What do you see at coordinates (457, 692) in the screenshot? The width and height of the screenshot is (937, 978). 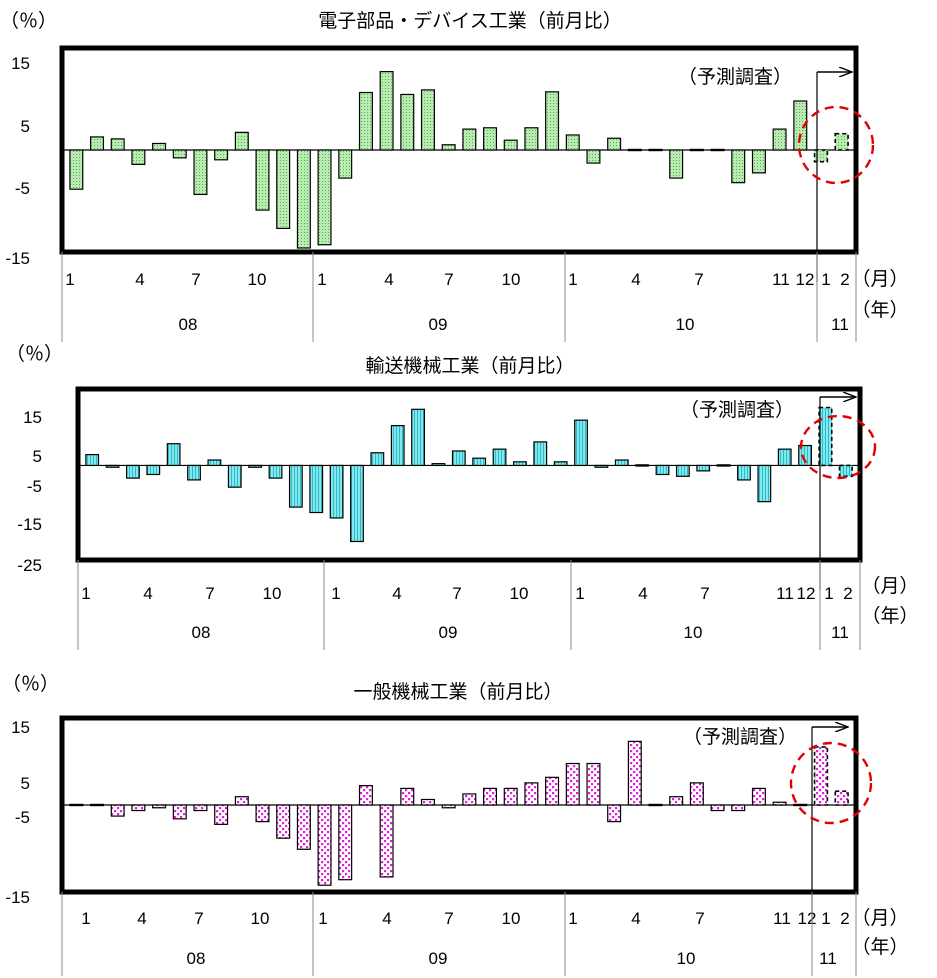 I see `chart-title: 一般機械工業（前月比）` at bounding box center [457, 692].